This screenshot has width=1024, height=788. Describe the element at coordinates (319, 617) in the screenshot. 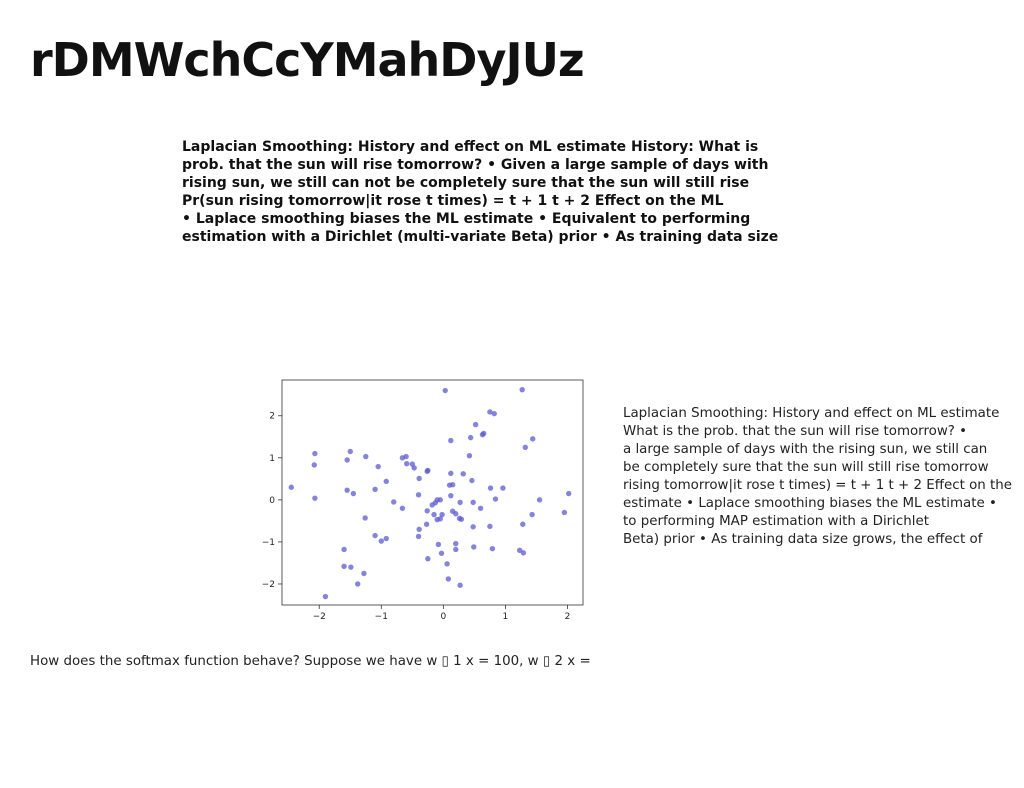

I see `x-tick-label: −2` at that location.